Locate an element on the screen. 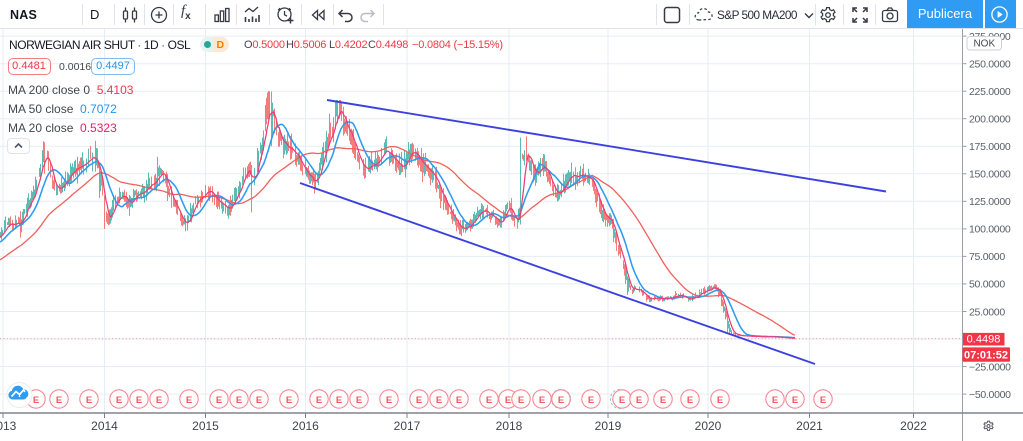 This screenshot has width=1023, height=441. svg-text: 100.0000 is located at coordinates (990, 230).